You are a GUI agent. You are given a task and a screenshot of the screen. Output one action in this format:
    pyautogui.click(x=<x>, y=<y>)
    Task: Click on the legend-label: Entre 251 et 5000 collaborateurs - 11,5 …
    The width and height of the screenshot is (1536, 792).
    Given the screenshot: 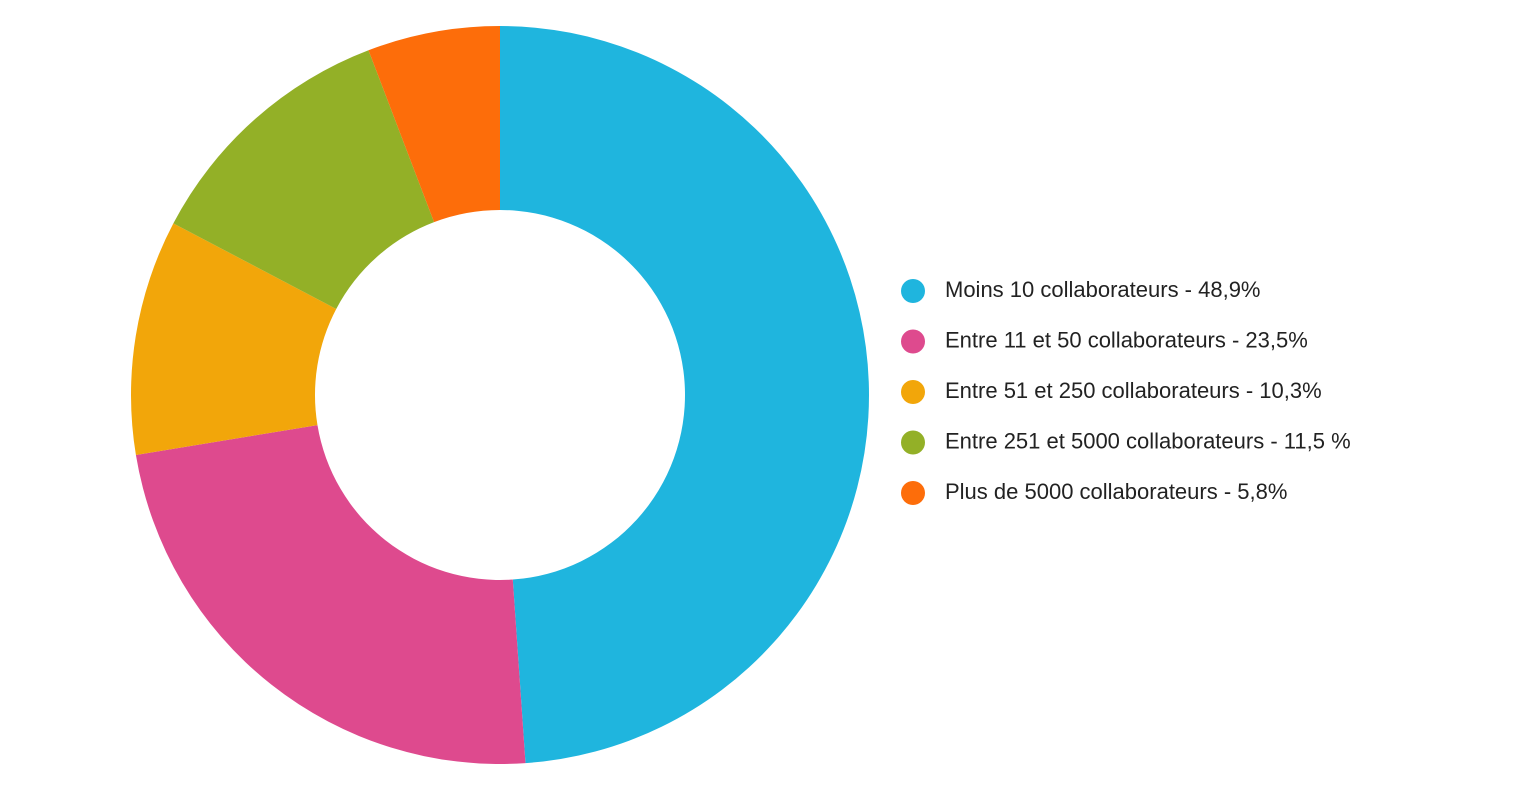 What is the action you would take?
    pyautogui.click(x=1148, y=440)
    